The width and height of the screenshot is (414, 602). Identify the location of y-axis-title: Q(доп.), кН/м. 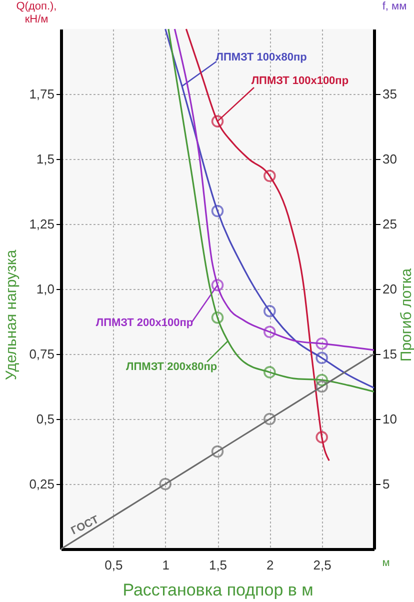
(36, 13).